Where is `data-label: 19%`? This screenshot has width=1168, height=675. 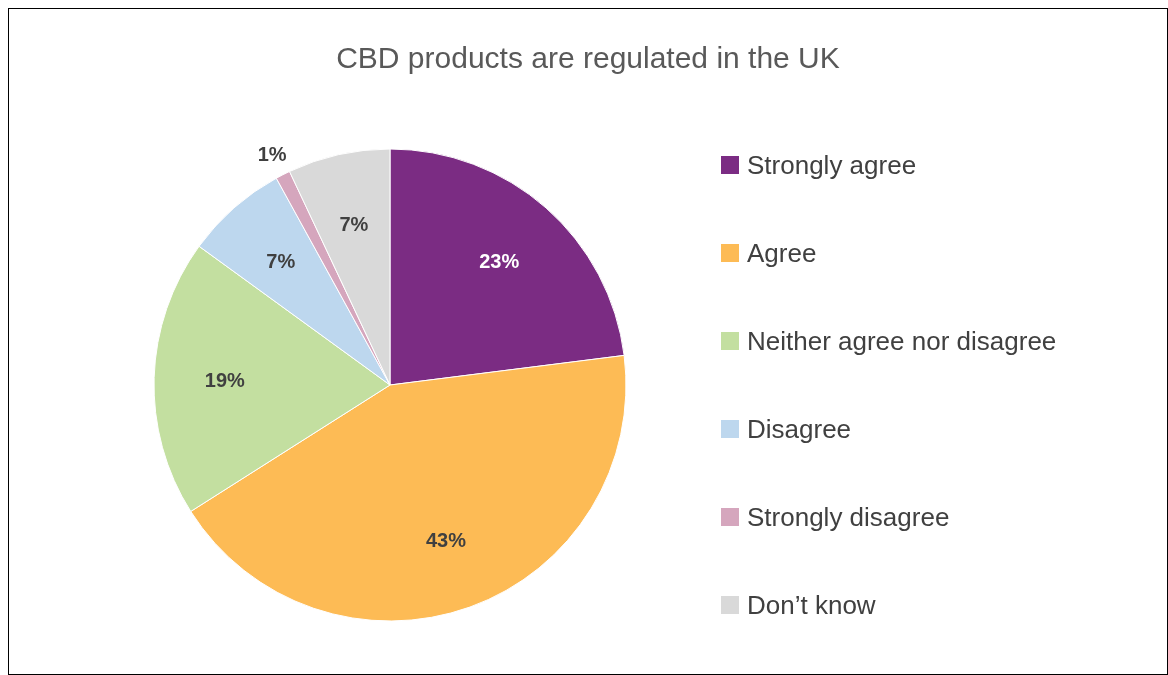 data-label: 19% is located at coordinates (225, 379).